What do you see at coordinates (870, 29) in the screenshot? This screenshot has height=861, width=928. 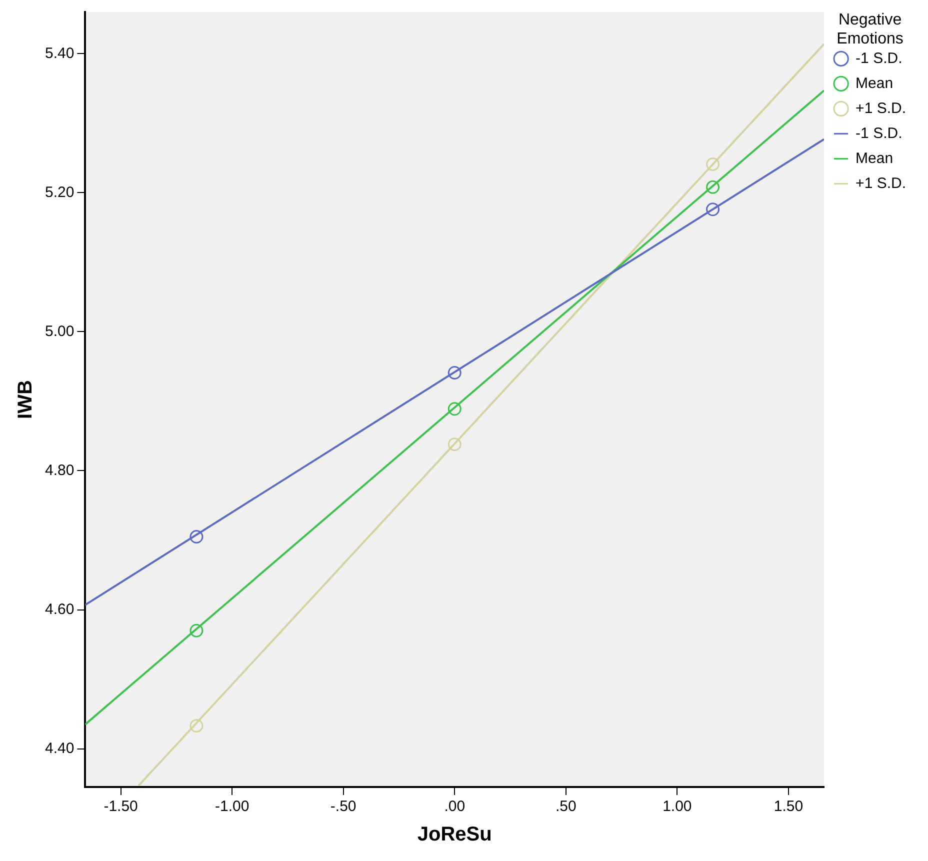 I see `legend-title: Negative Emotions` at bounding box center [870, 29].